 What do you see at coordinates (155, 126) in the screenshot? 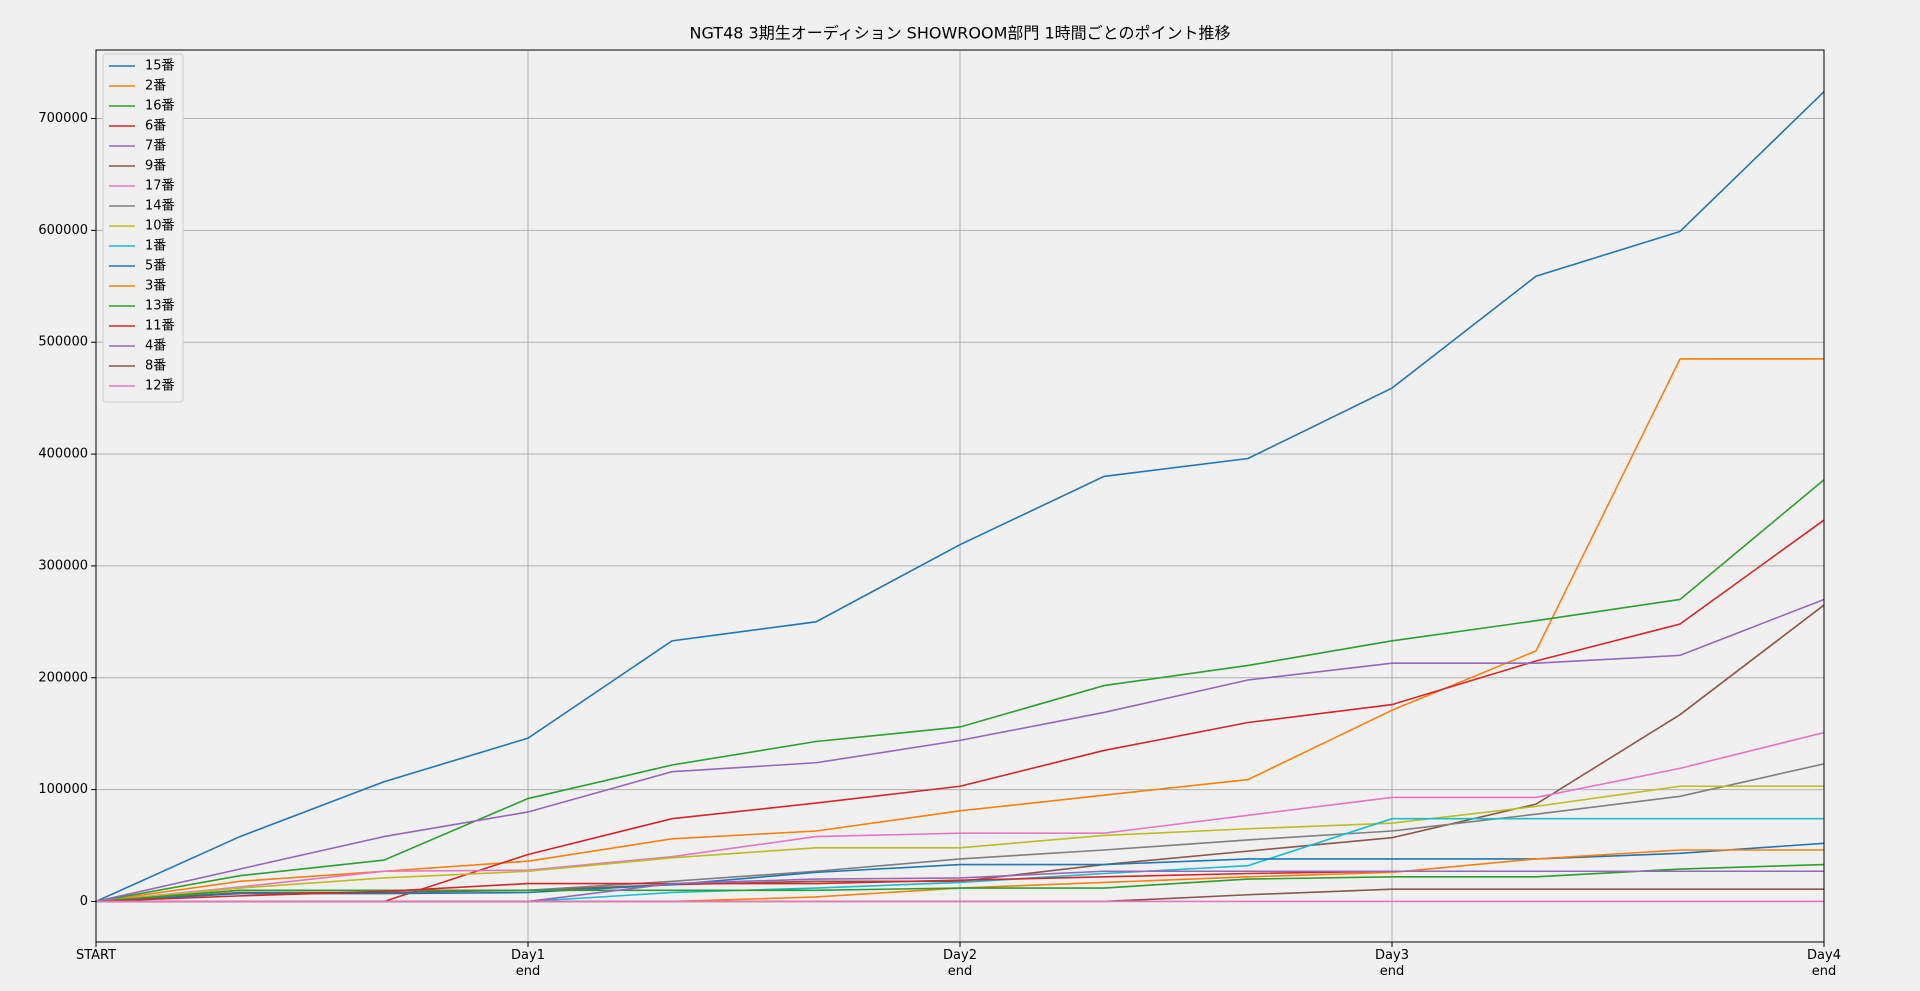
I see `legend-label: 6番` at bounding box center [155, 126].